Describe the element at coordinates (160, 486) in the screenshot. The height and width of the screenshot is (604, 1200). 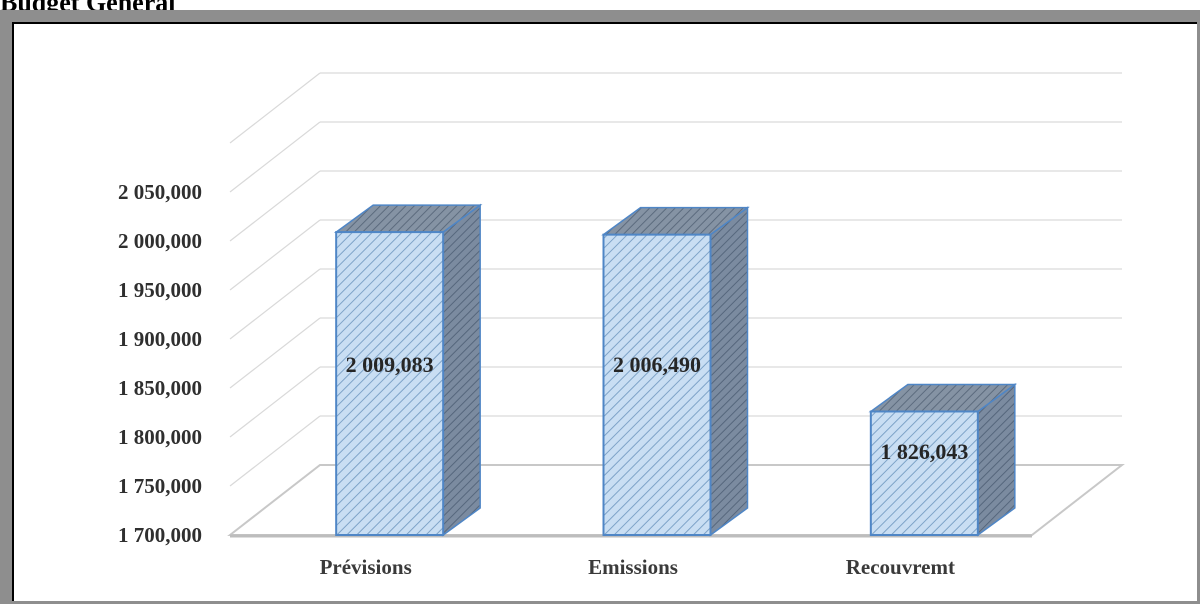
I see `y-tick-label: 1 750,000` at that location.